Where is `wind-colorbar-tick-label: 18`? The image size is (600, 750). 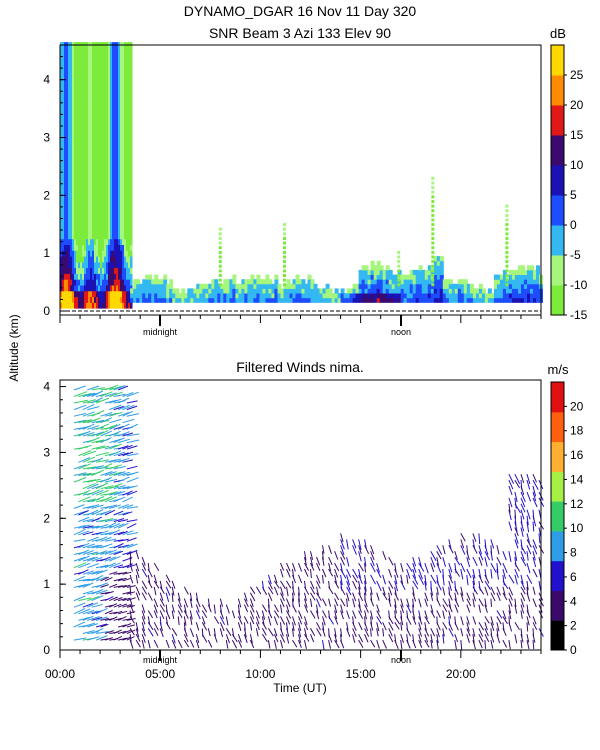
wind-colorbar-tick-label: 18 is located at coordinates (577, 431).